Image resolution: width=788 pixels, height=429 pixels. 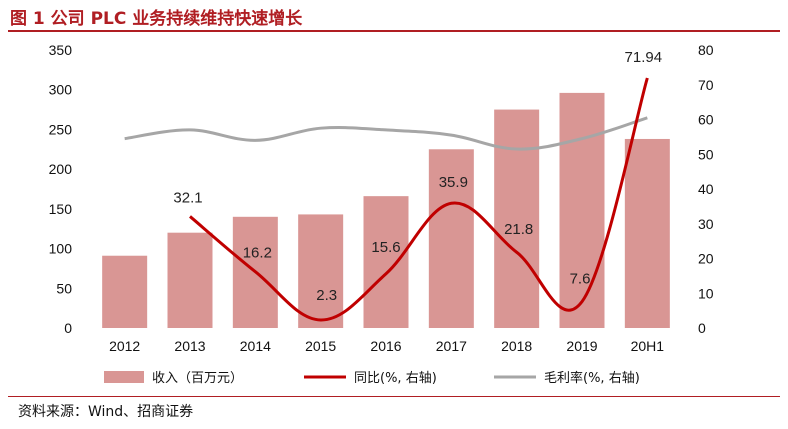 What do you see at coordinates (582, 210) in the screenshot?
I see `bar-2019` at bounding box center [582, 210].